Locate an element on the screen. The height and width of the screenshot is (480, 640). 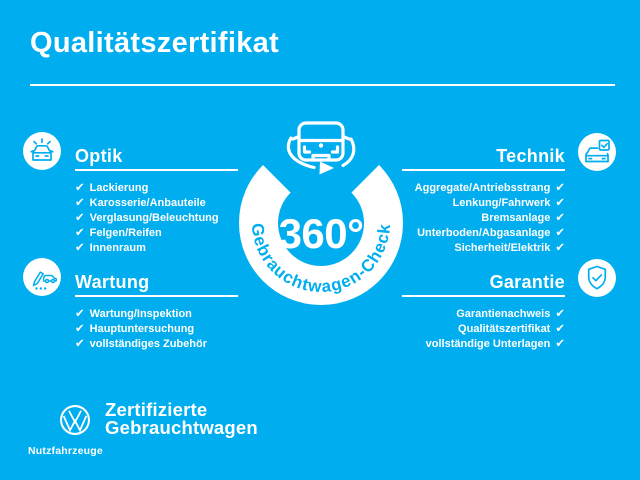
check-item: ✔ Garantienachweis is located at coordinates (483, 313).